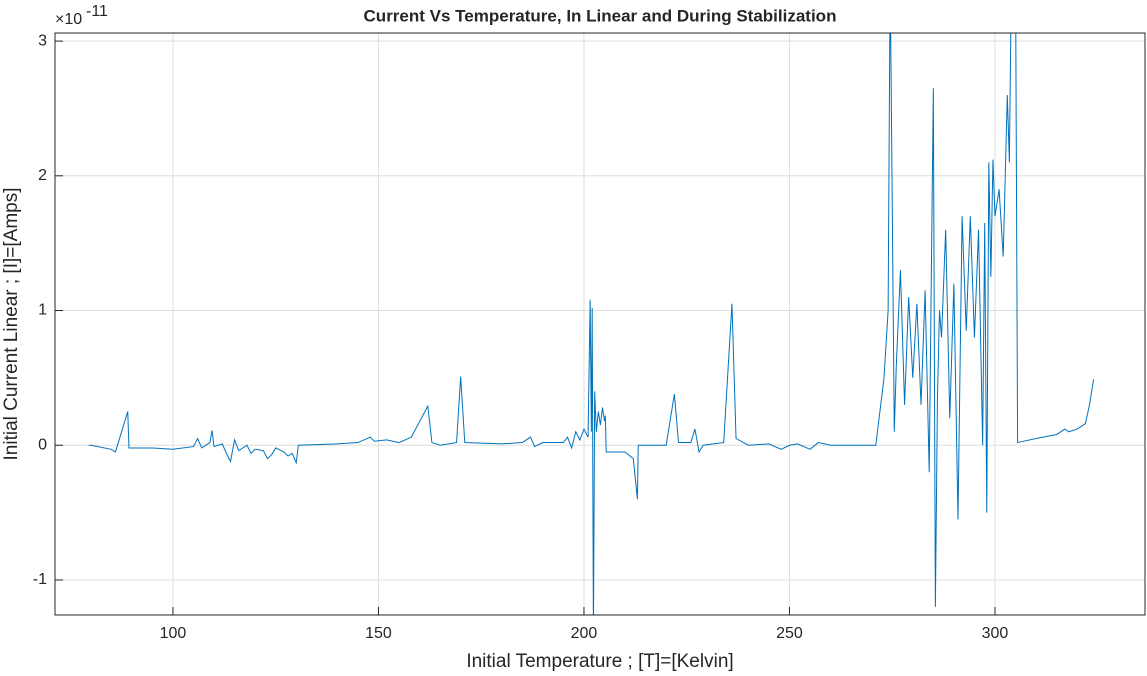  I want to click on x-tick-label: 250, so click(789, 633).